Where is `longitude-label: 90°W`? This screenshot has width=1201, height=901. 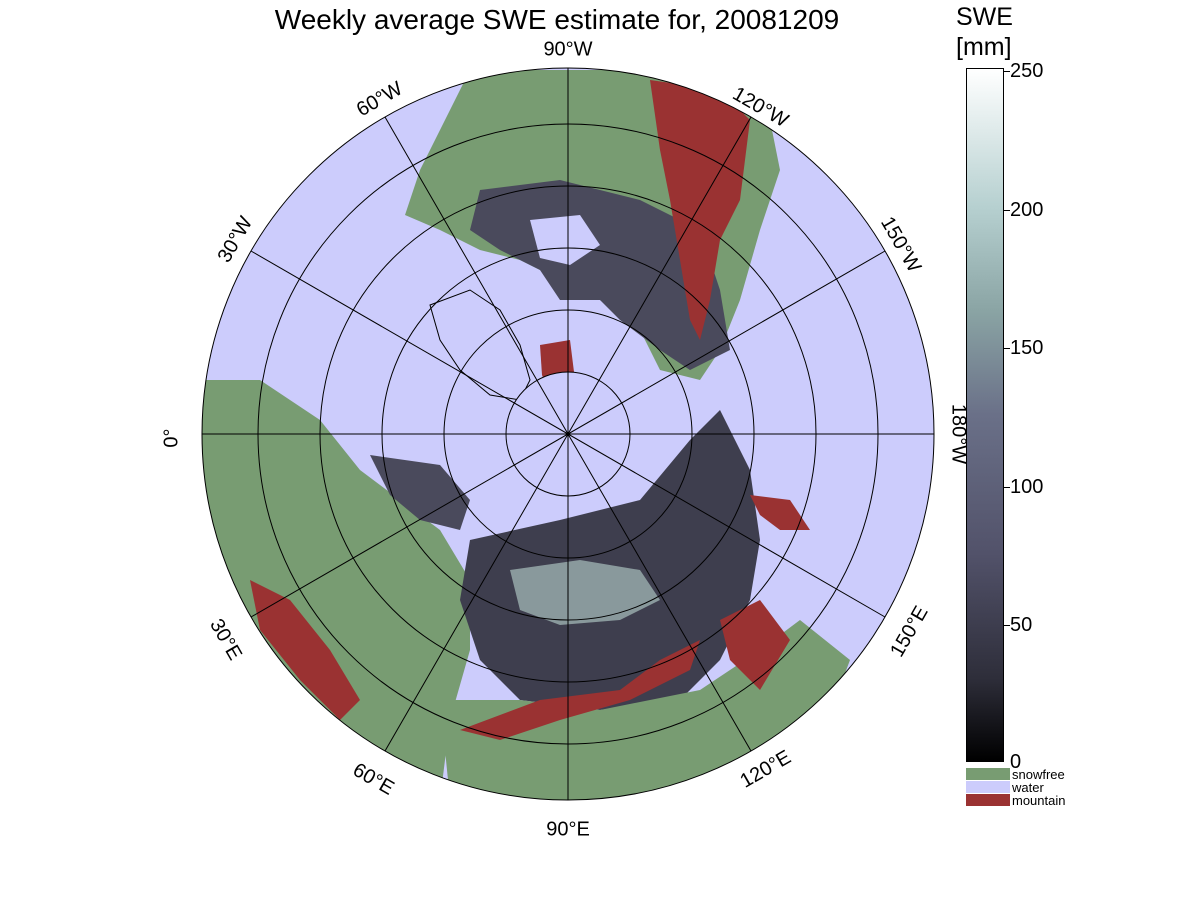 longitude-label: 90°W is located at coordinates (567, 49).